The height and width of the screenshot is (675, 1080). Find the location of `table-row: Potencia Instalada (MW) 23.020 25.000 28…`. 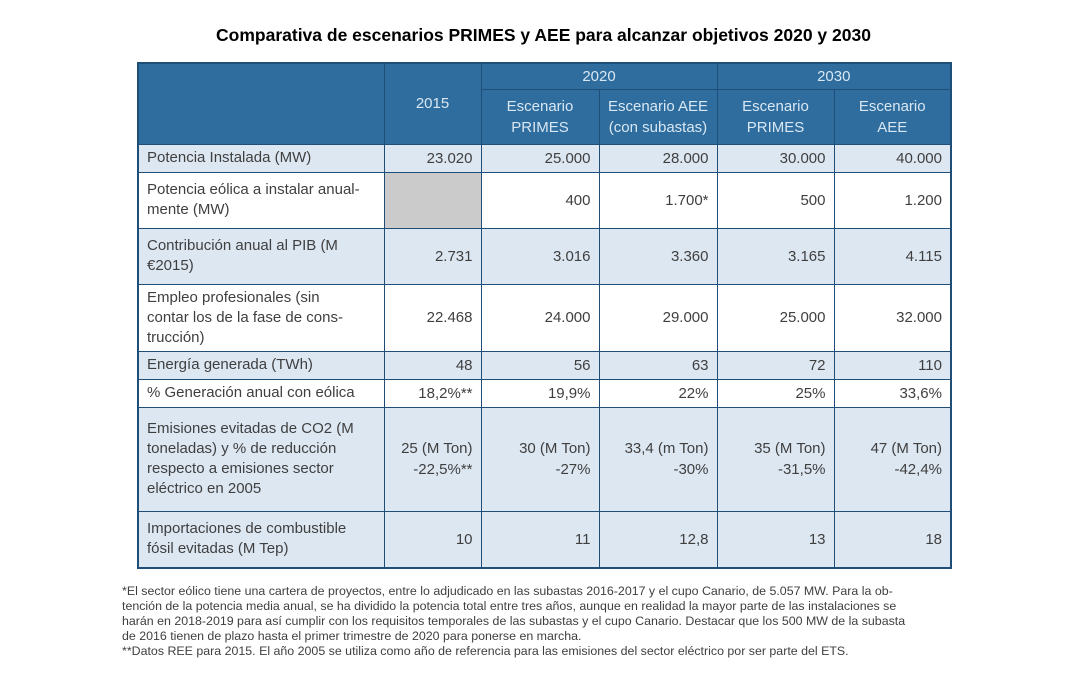

table-row: Potencia Instalada (MW) 23.020 25.000 28… is located at coordinates (544, 158).